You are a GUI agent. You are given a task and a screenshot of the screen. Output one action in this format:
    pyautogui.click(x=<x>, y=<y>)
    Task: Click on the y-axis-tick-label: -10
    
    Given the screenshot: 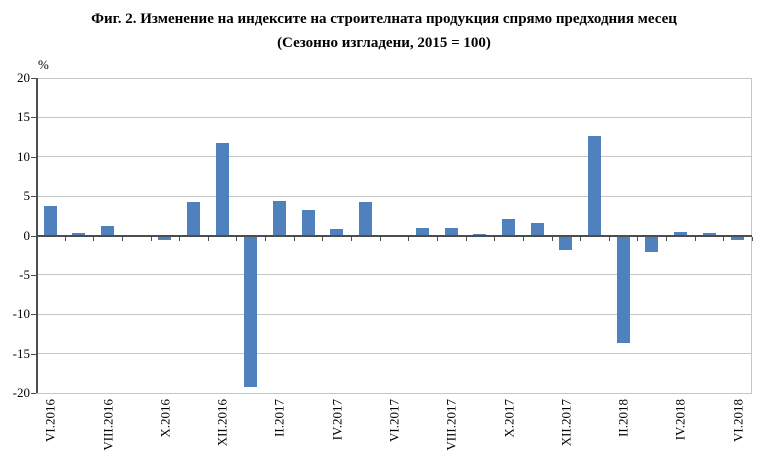 What is the action you would take?
    pyautogui.click(x=21, y=314)
    